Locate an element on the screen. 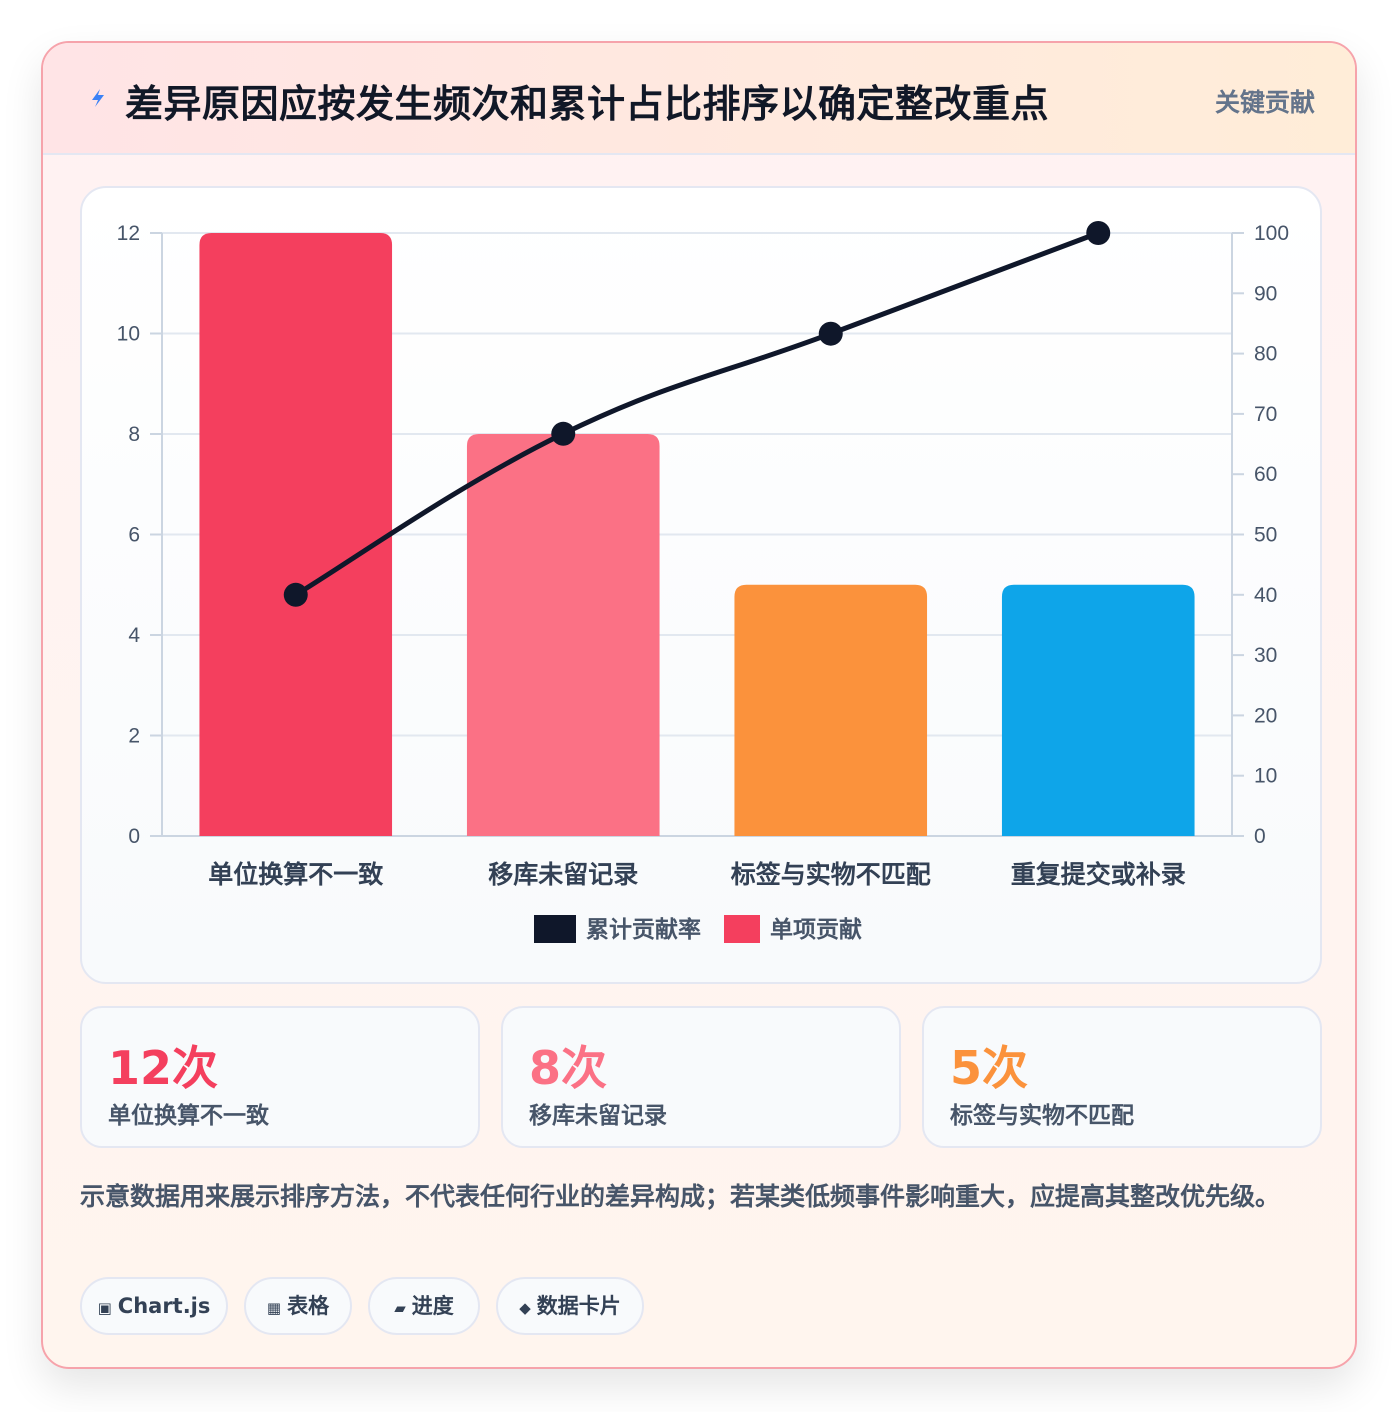 The height and width of the screenshot is (1412, 1400). y-left-tick-label: 8 is located at coordinates (134, 434).